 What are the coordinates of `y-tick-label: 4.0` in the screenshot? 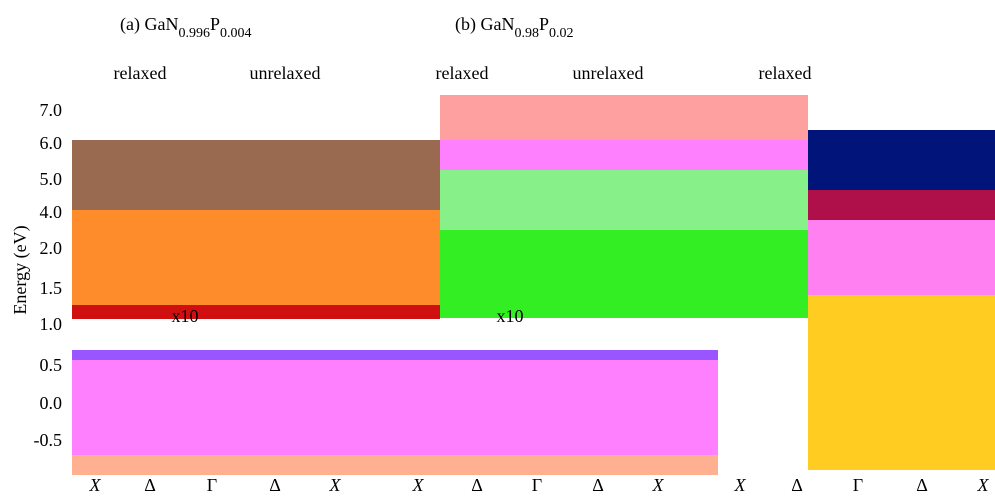 It's located at (51, 212).